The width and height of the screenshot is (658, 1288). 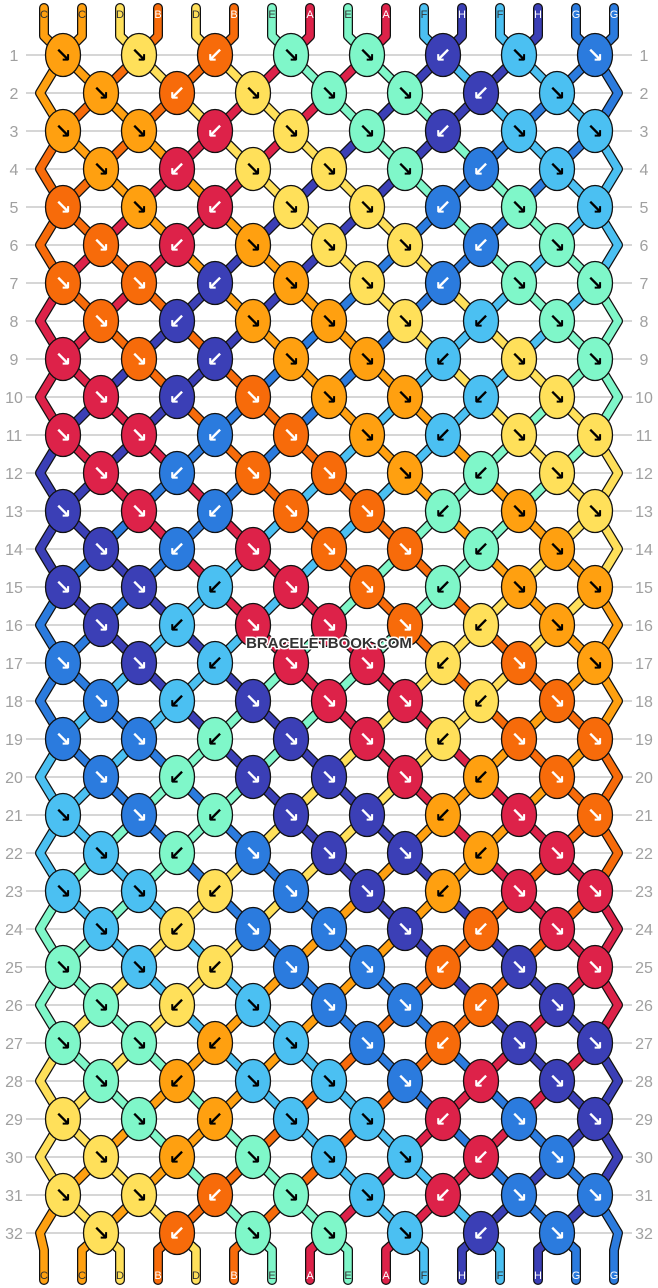 I want to click on top-string-label: G, so click(x=614, y=15).